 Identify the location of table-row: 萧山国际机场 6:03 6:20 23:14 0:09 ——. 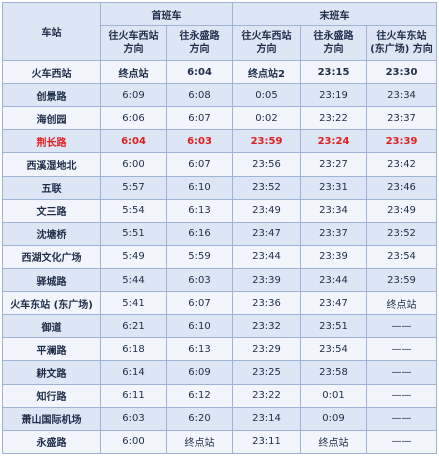
(220, 418).